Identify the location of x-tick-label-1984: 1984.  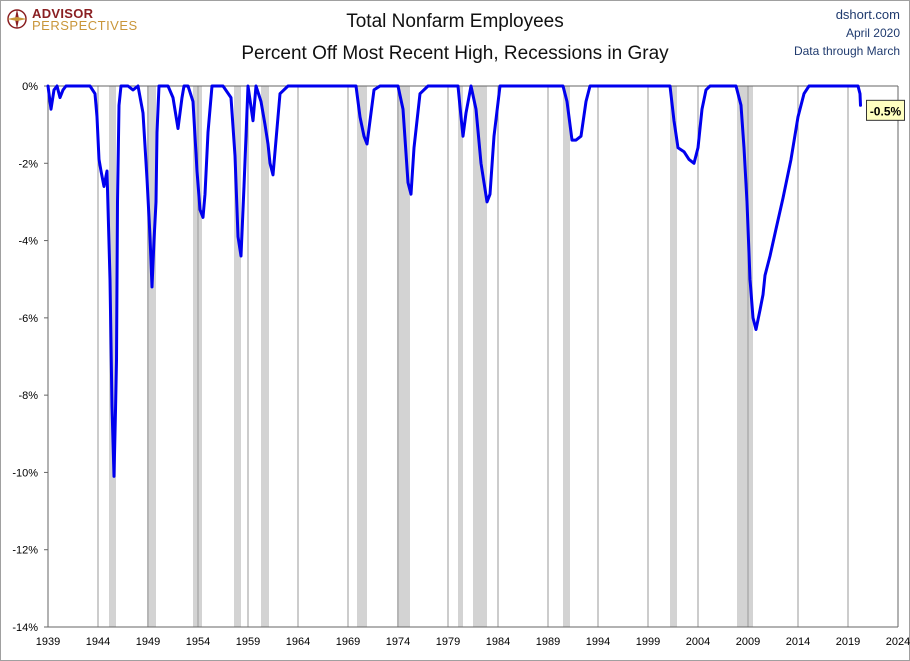
(498, 642).